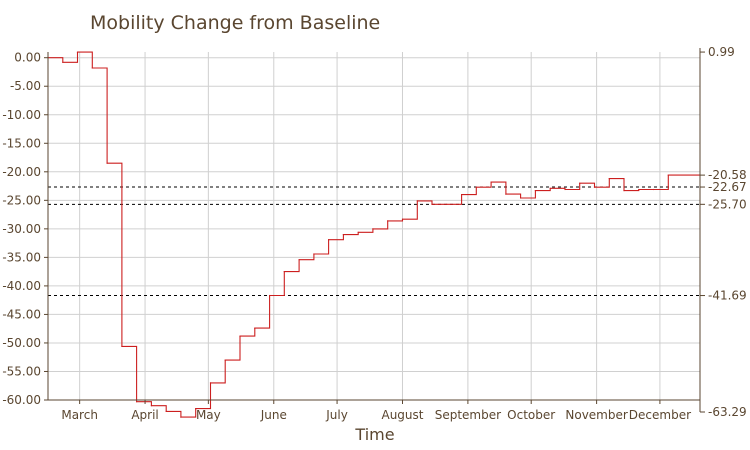 This screenshot has height=450, width=750. What do you see at coordinates (273, 415) in the screenshot?
I see `x-tick-label: June` at bounding box center [273, 415].